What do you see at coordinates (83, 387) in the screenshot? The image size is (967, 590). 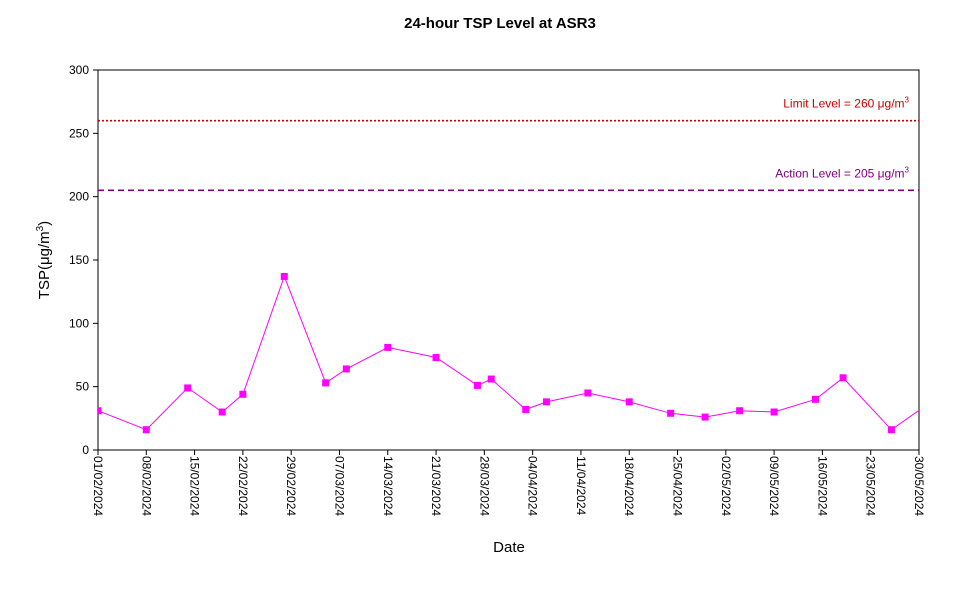 I see `y-tick-label: 50` at bounding box center [83, 387].